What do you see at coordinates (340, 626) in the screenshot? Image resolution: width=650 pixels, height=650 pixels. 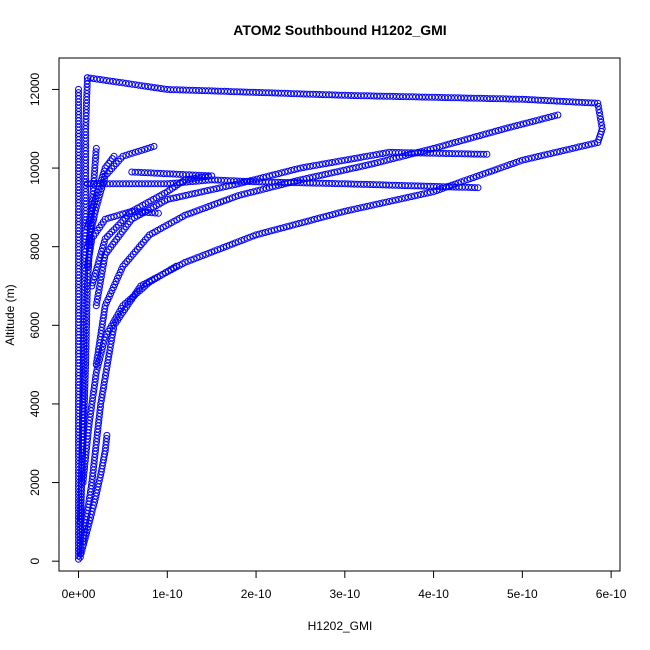 I see `x-axis-label: H1202_GMI` at bounding box center [340, 626].